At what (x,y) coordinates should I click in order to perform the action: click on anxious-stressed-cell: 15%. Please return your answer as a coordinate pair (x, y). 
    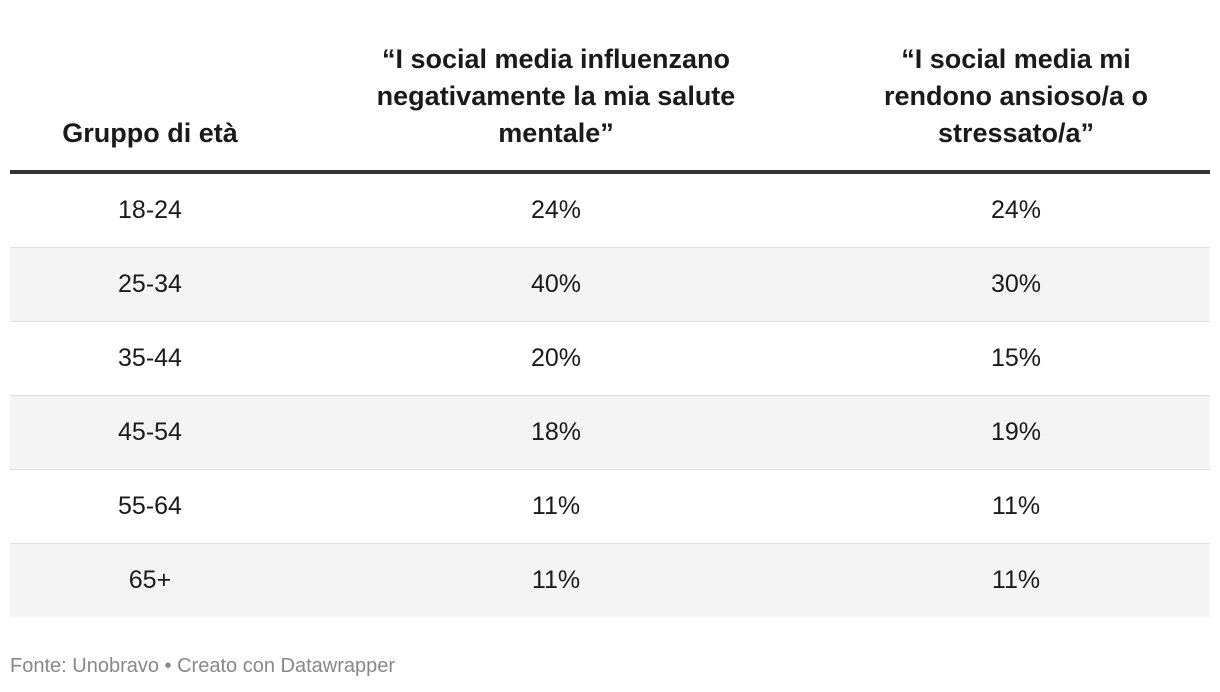
    Looking at the image, I should click on (1016, 358).